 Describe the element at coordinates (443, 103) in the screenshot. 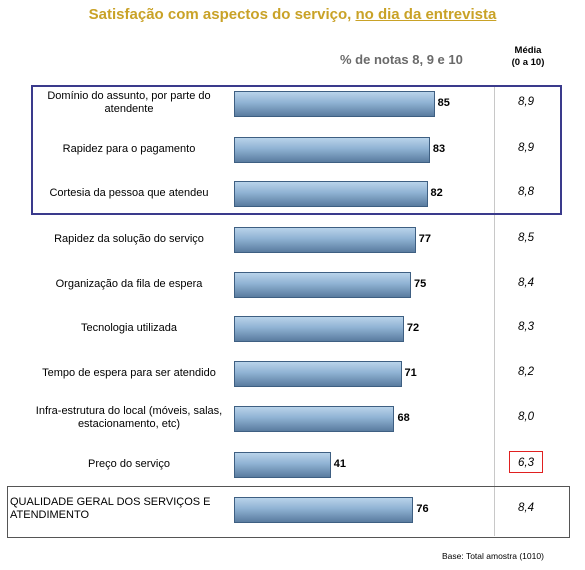

I see `value-label: 85` at that location.